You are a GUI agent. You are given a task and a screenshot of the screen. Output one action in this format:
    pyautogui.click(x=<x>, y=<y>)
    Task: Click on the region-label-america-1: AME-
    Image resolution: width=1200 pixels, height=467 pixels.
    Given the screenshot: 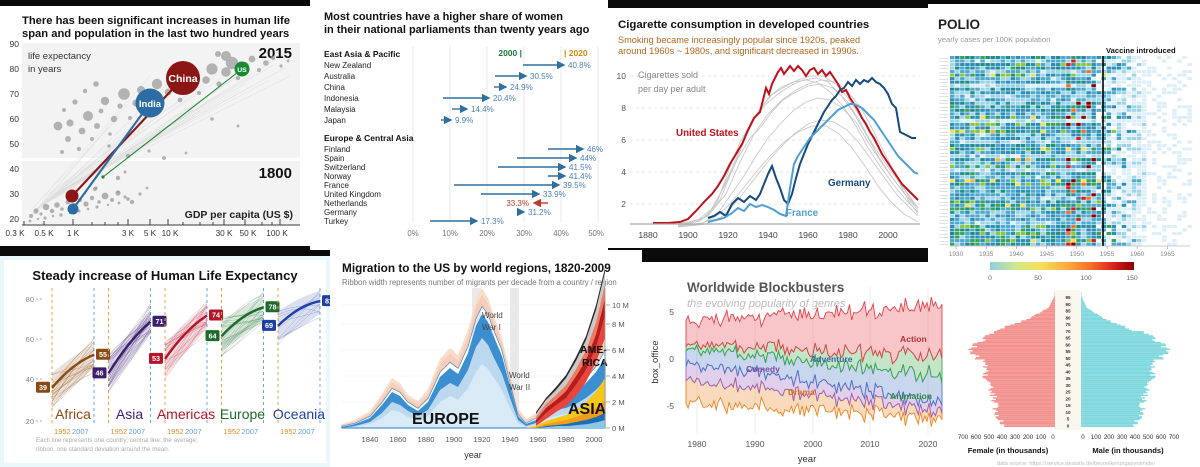 What is the action you would take?
    pyautogui.click(x=593, y=350)
    